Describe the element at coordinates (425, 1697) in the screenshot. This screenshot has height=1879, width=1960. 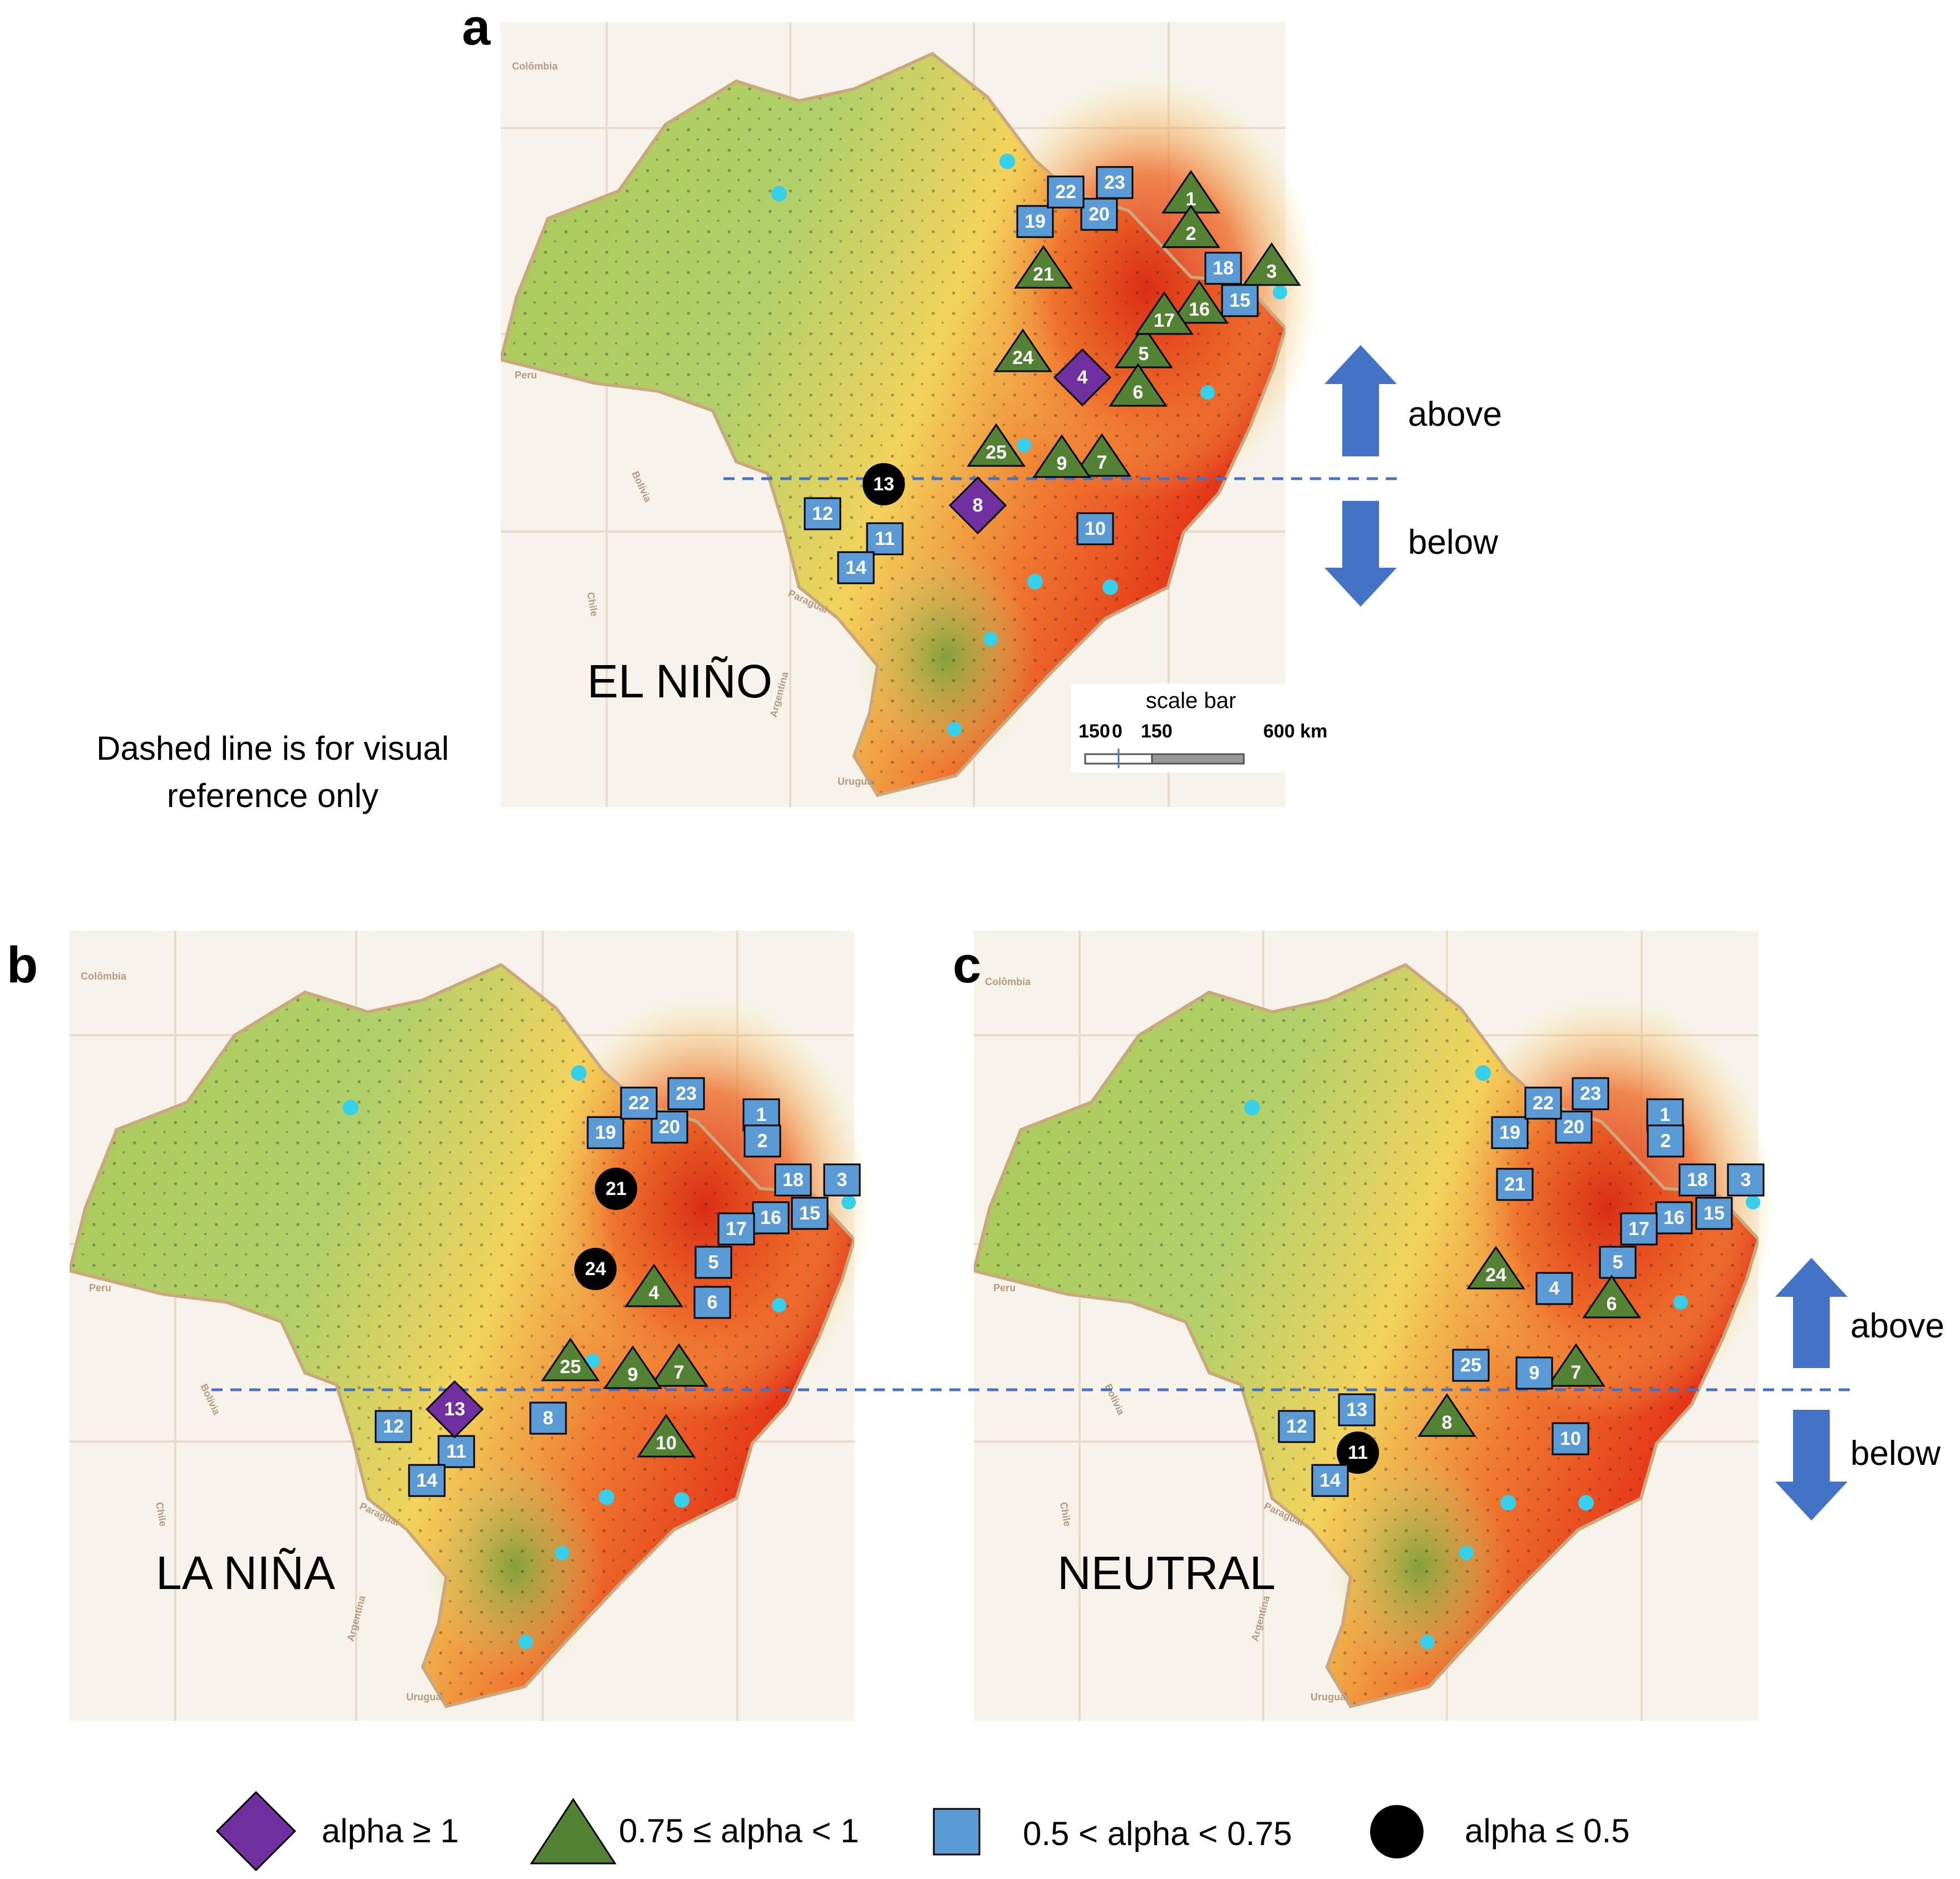
I see `country-label-uruguai: Uruguai` at that location.